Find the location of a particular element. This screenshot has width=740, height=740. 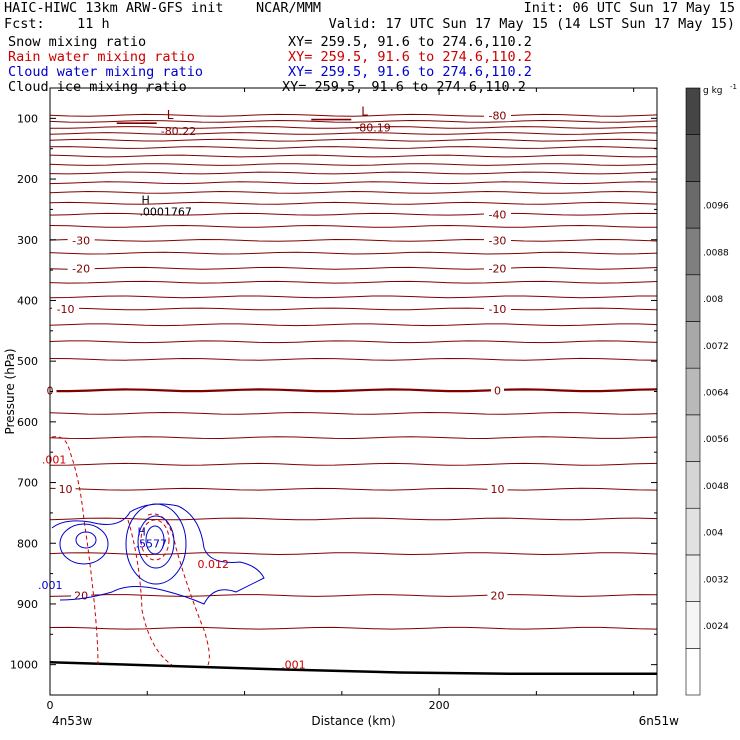

y-tick-label: 900 is located at coordinates (27, 604).